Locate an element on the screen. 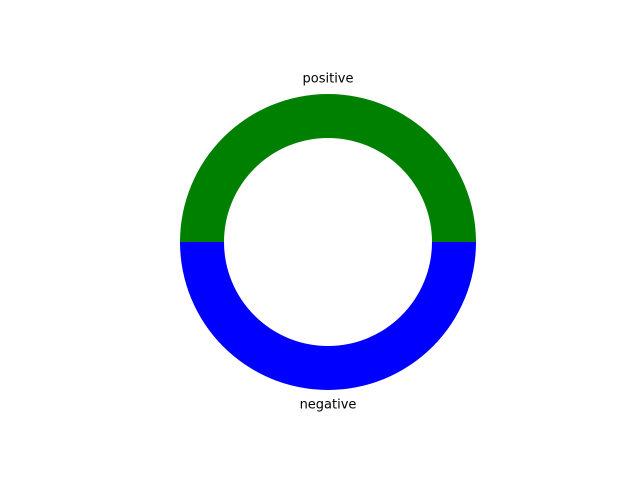 Image resolution: width=640 pixels, height=480 pixels. slice-positive is located at coordinates (328, 168).